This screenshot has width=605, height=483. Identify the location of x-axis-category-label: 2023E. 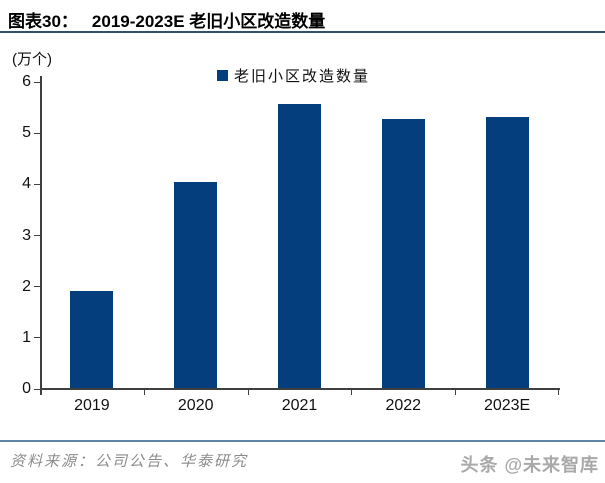
(507, 405).